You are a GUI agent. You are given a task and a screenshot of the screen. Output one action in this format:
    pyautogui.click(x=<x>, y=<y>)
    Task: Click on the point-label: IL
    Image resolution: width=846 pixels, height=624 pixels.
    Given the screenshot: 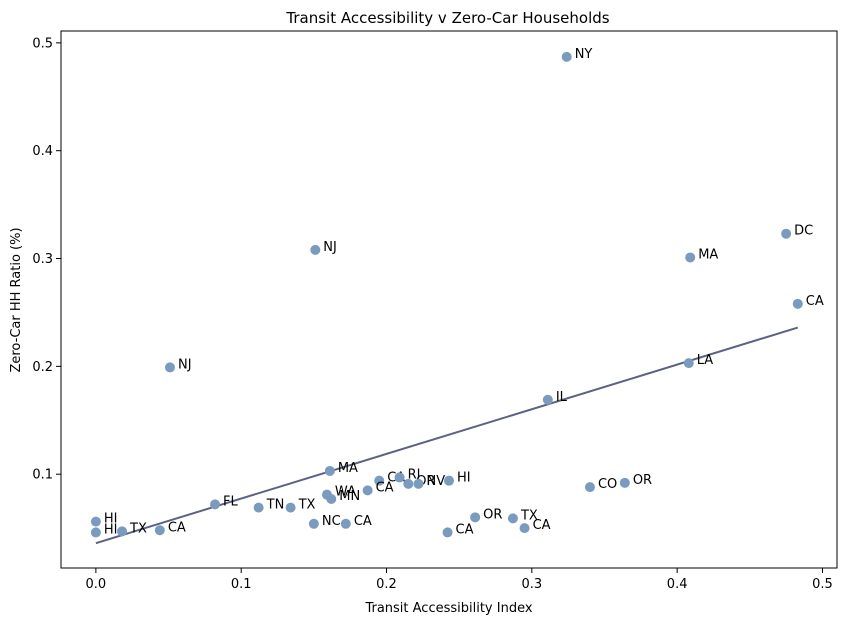 What is the action you would take?
    pyautogui.click(x=562, y=397)
    